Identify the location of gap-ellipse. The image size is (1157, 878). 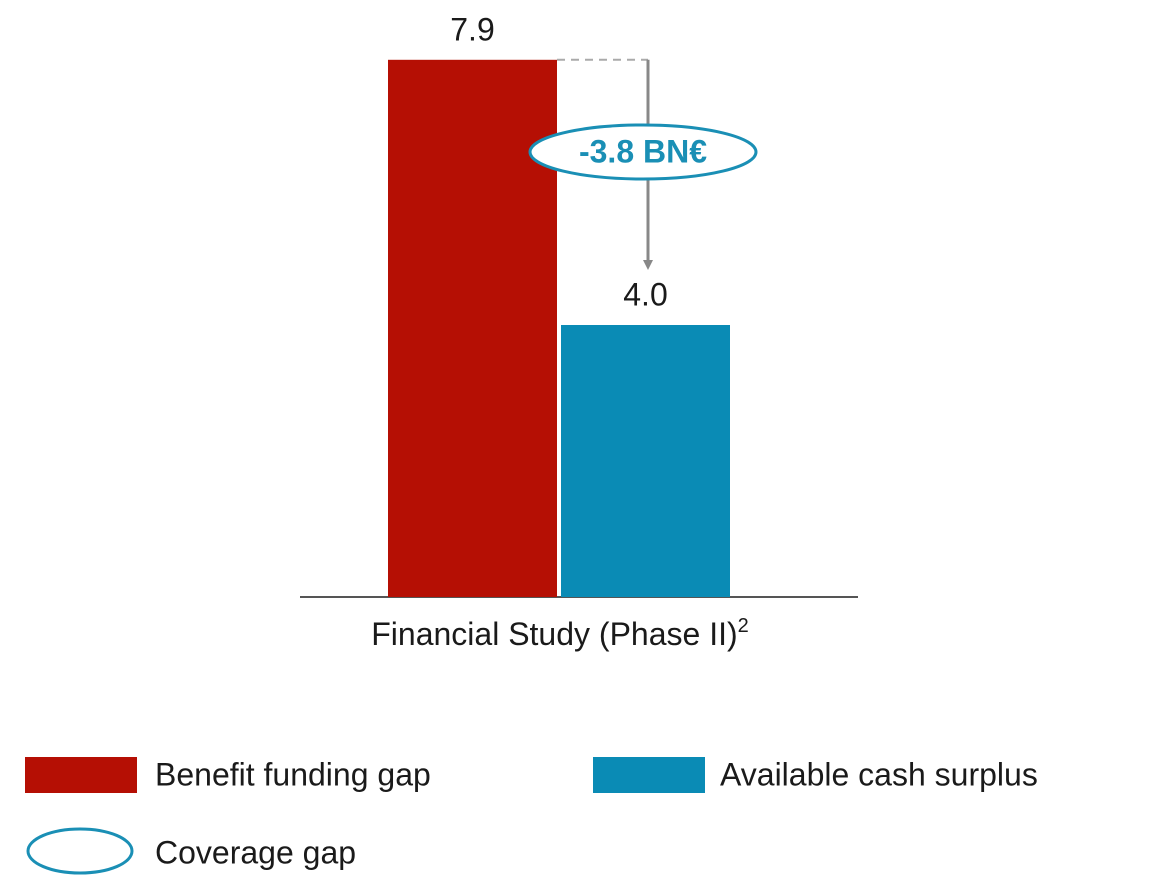
(643, 152).